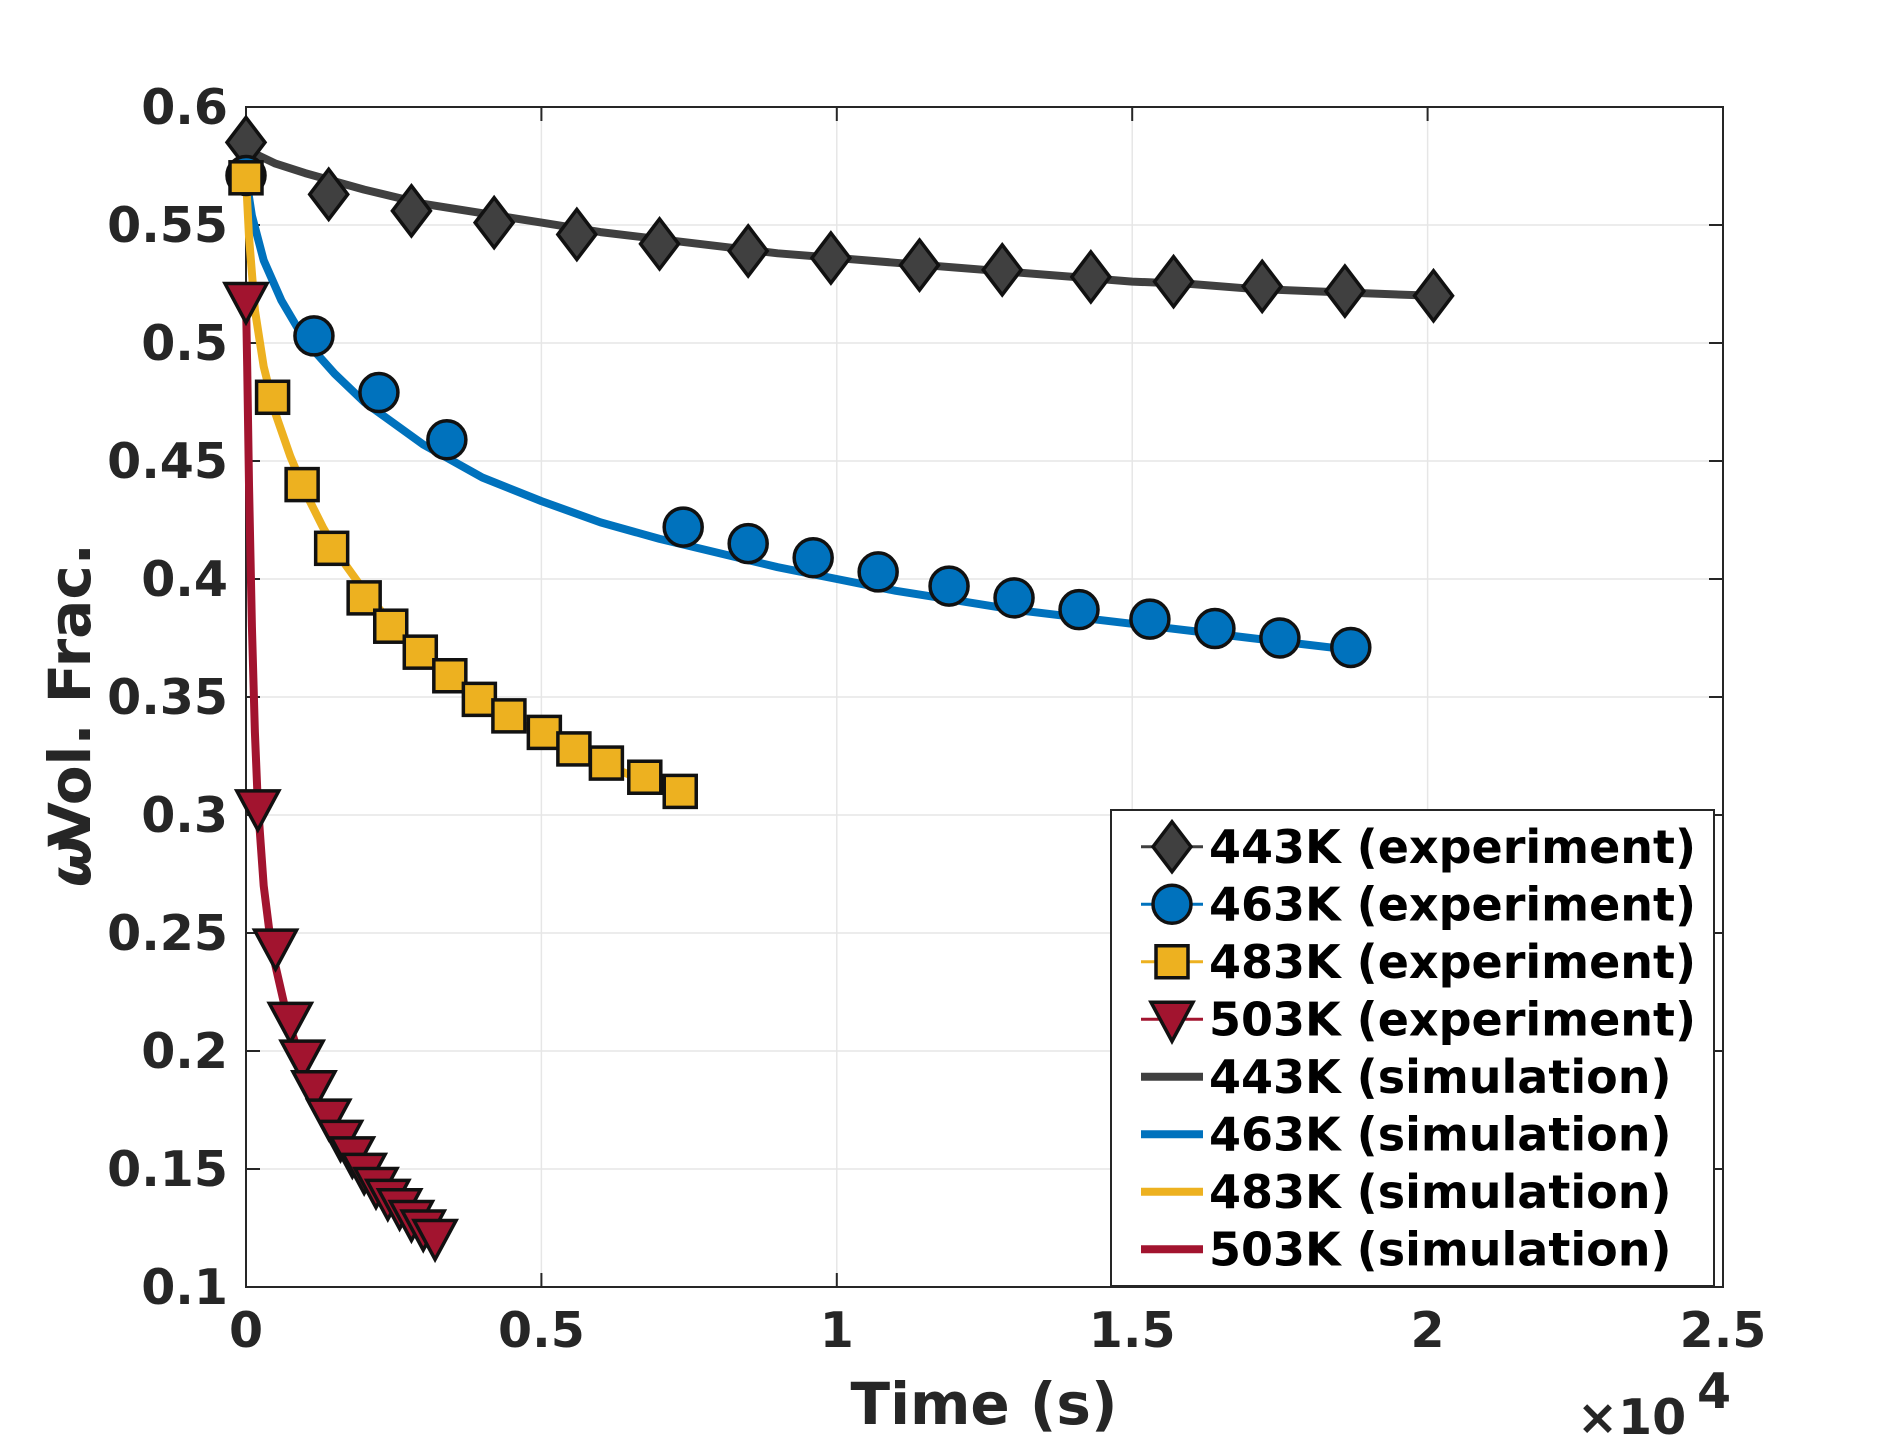 Image resolution: width=1894 pixels, height=1443 pixels. Describe the element at coordinates (837, 1330) in the screenshot. I see `x-tick-label: 1` at that location.